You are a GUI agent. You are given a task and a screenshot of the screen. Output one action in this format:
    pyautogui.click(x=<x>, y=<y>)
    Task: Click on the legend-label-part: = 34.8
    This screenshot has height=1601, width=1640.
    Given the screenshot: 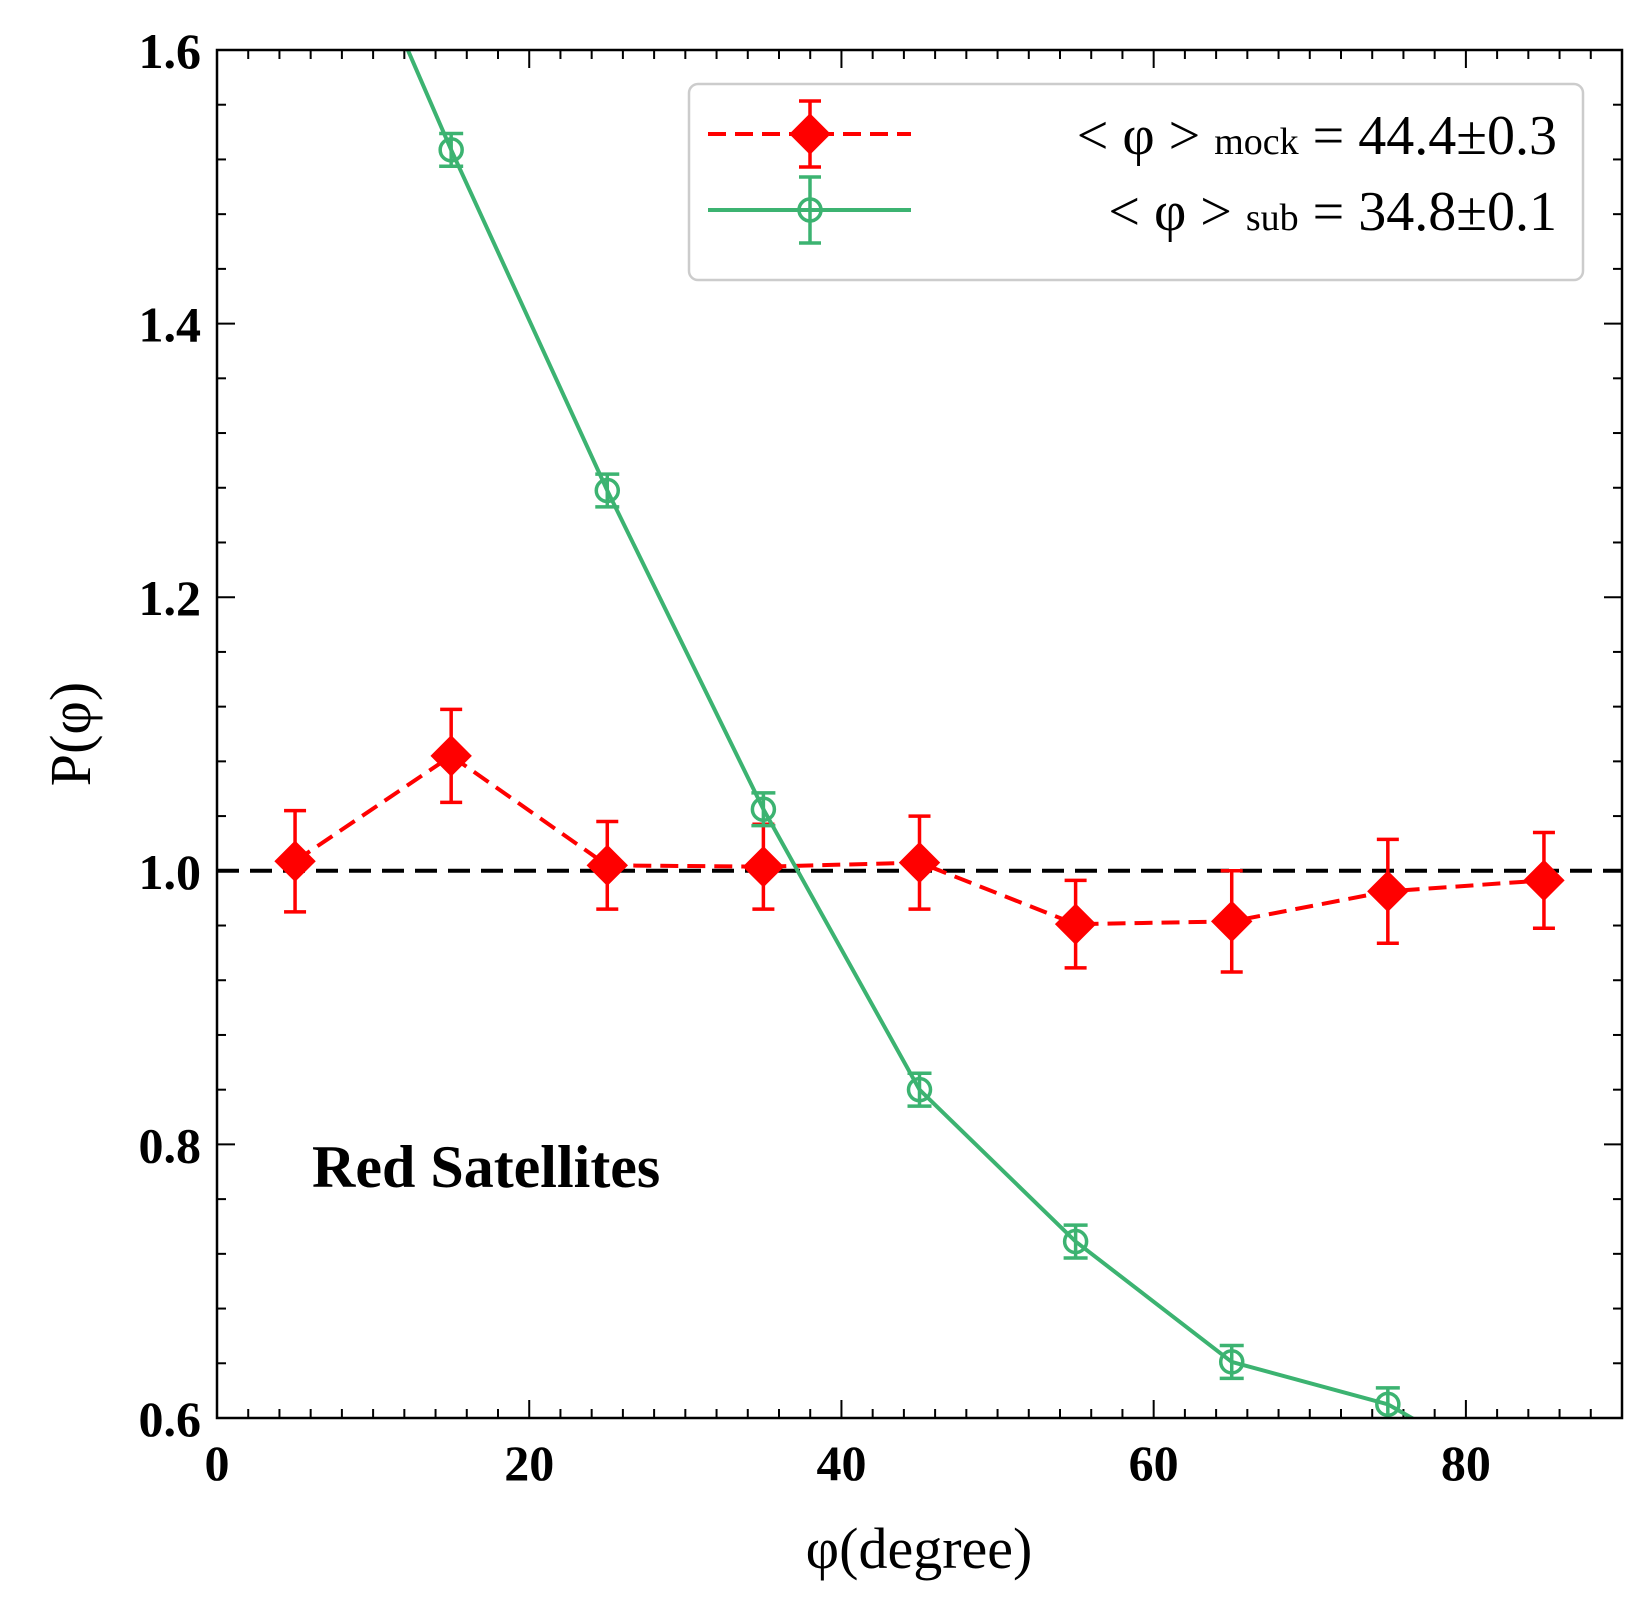 What is the action you would take?
    pyautogui.click(x=1378, y=212)
    